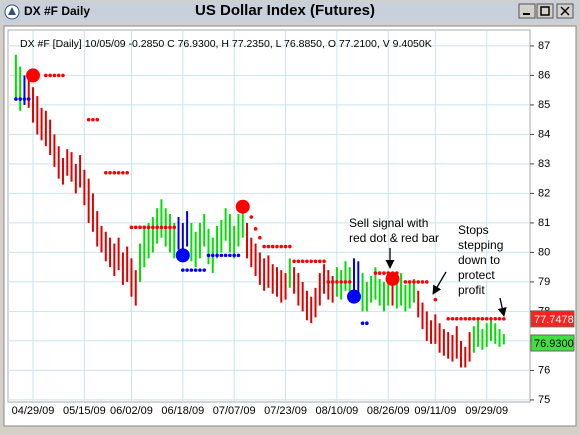 This screenshot has width=580, height=435. I want to click on x-tick-label: 08/26/09, so click(388, 411).